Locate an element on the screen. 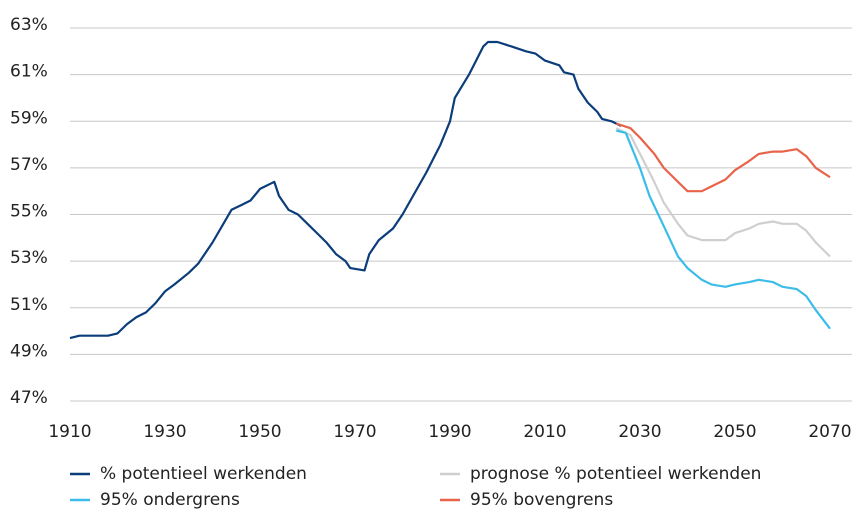 This screenshot has height=519, width=866. y-tick-label: 55% is located at coordinates (29, 212).